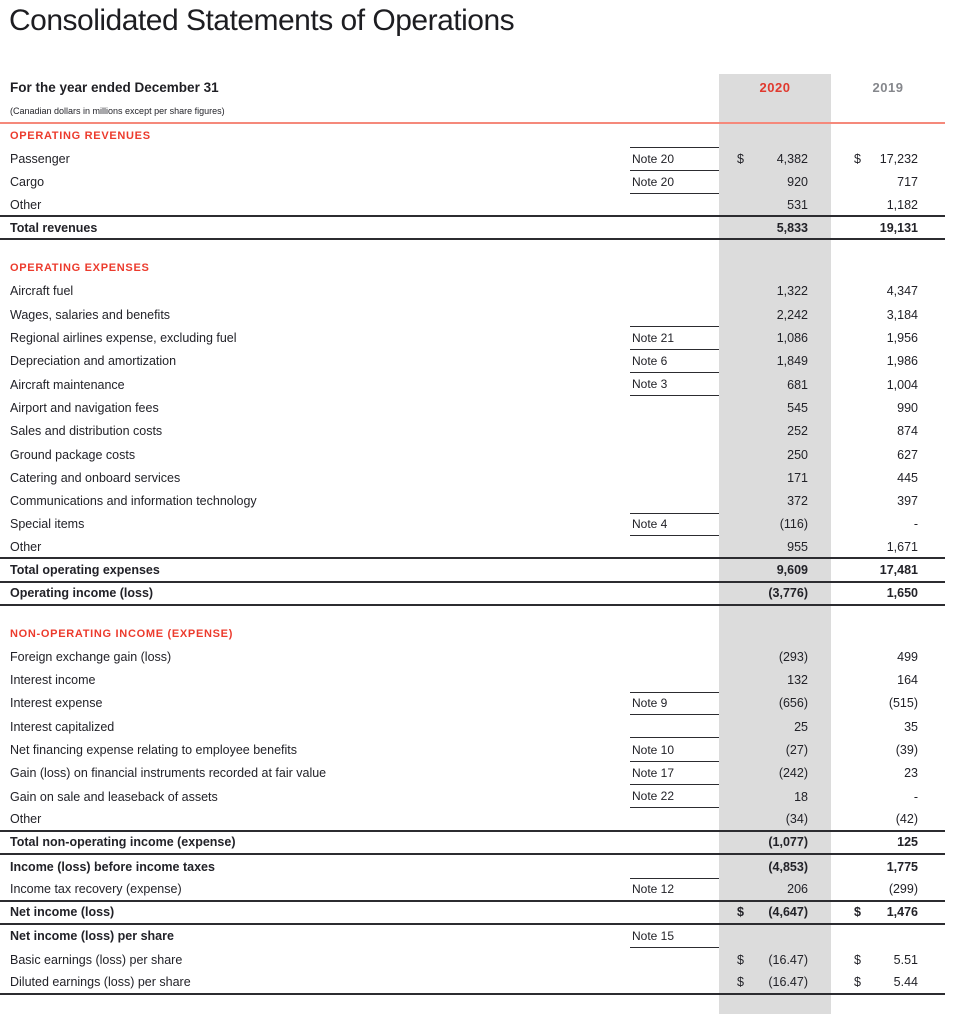 The width and height of the screenshot is (961, 1024). Describe the element at coordinates (472, 656) in the screenshot. I see `line-item-row: Foreign exchange gain (loss) (293) 499` at that location.